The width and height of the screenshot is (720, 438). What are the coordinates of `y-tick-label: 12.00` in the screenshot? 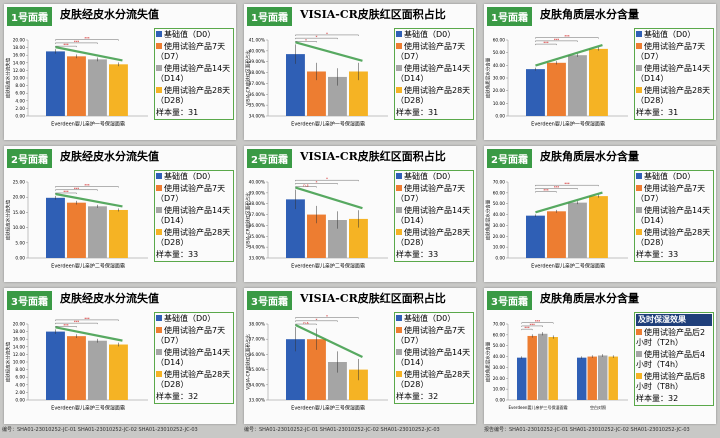 It's located at (19, 355).